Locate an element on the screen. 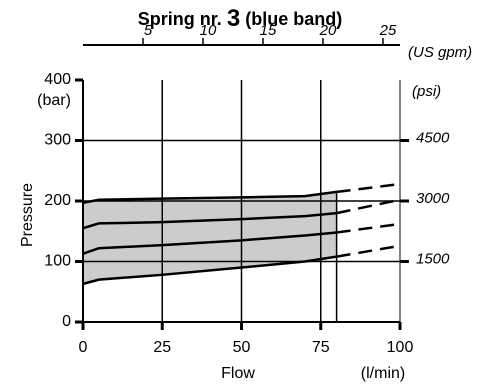  x-tick-label: 25 is located at coordinates (162, 347).